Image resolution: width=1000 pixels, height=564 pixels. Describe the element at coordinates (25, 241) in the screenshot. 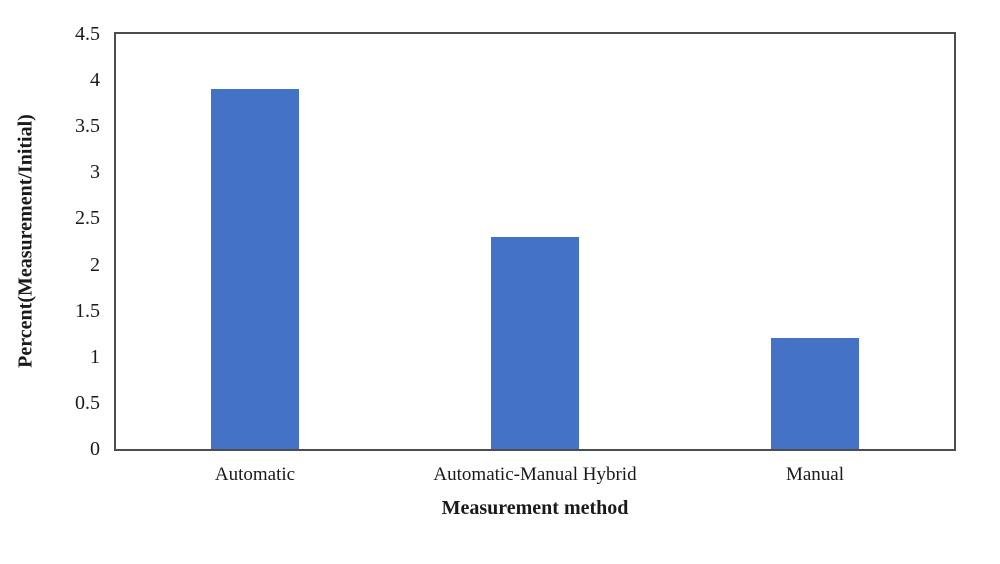

I see `y-axis-title: Percent(Measurement/Initial)` at that location.